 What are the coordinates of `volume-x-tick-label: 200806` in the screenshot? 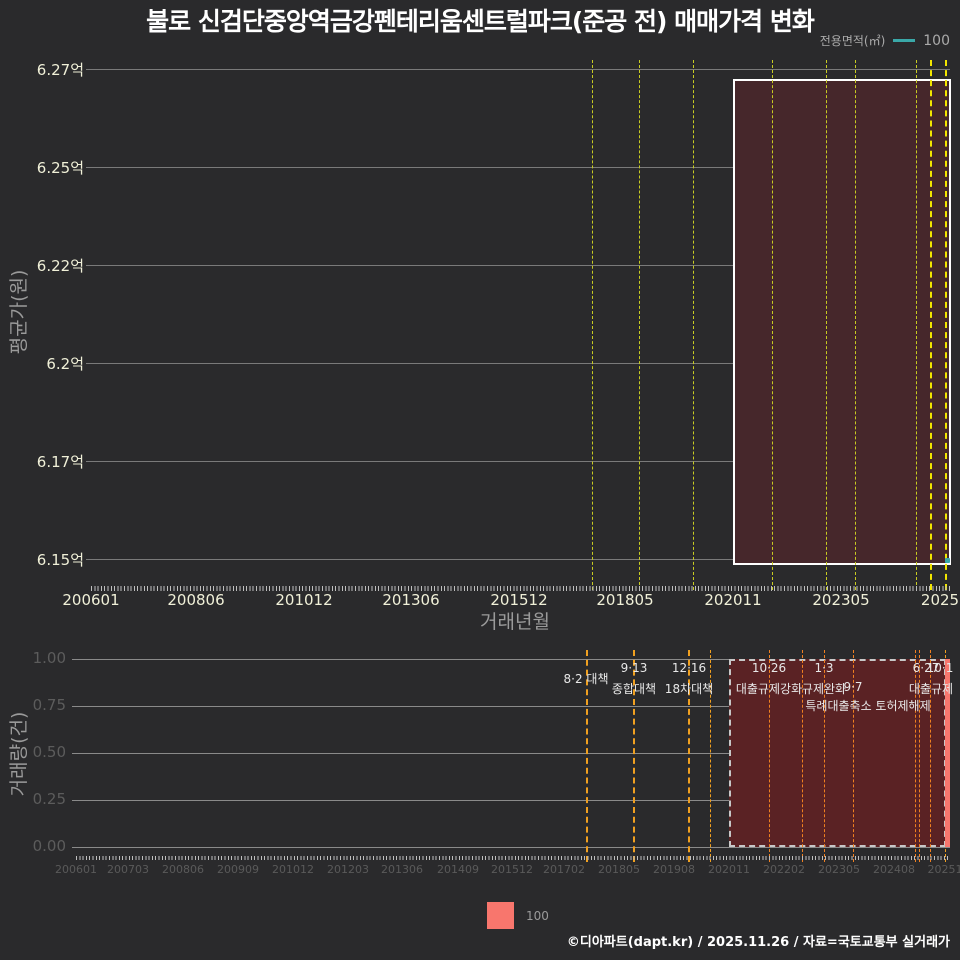 It's located at (183, 869).